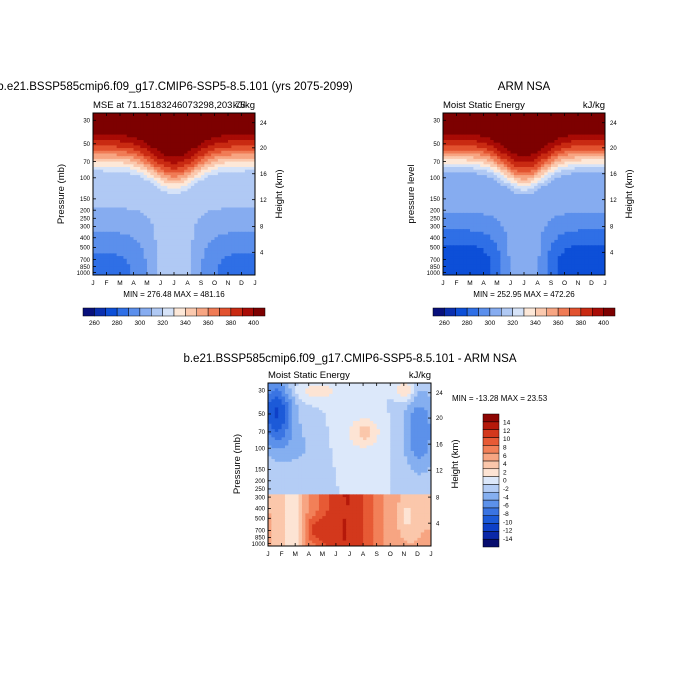 The height and width of the screenshot is (700, 700). What do you see at coordinates (241, 283) in the screenshot?
I see `x-tick-label: D` at bounding box center [241, 283].